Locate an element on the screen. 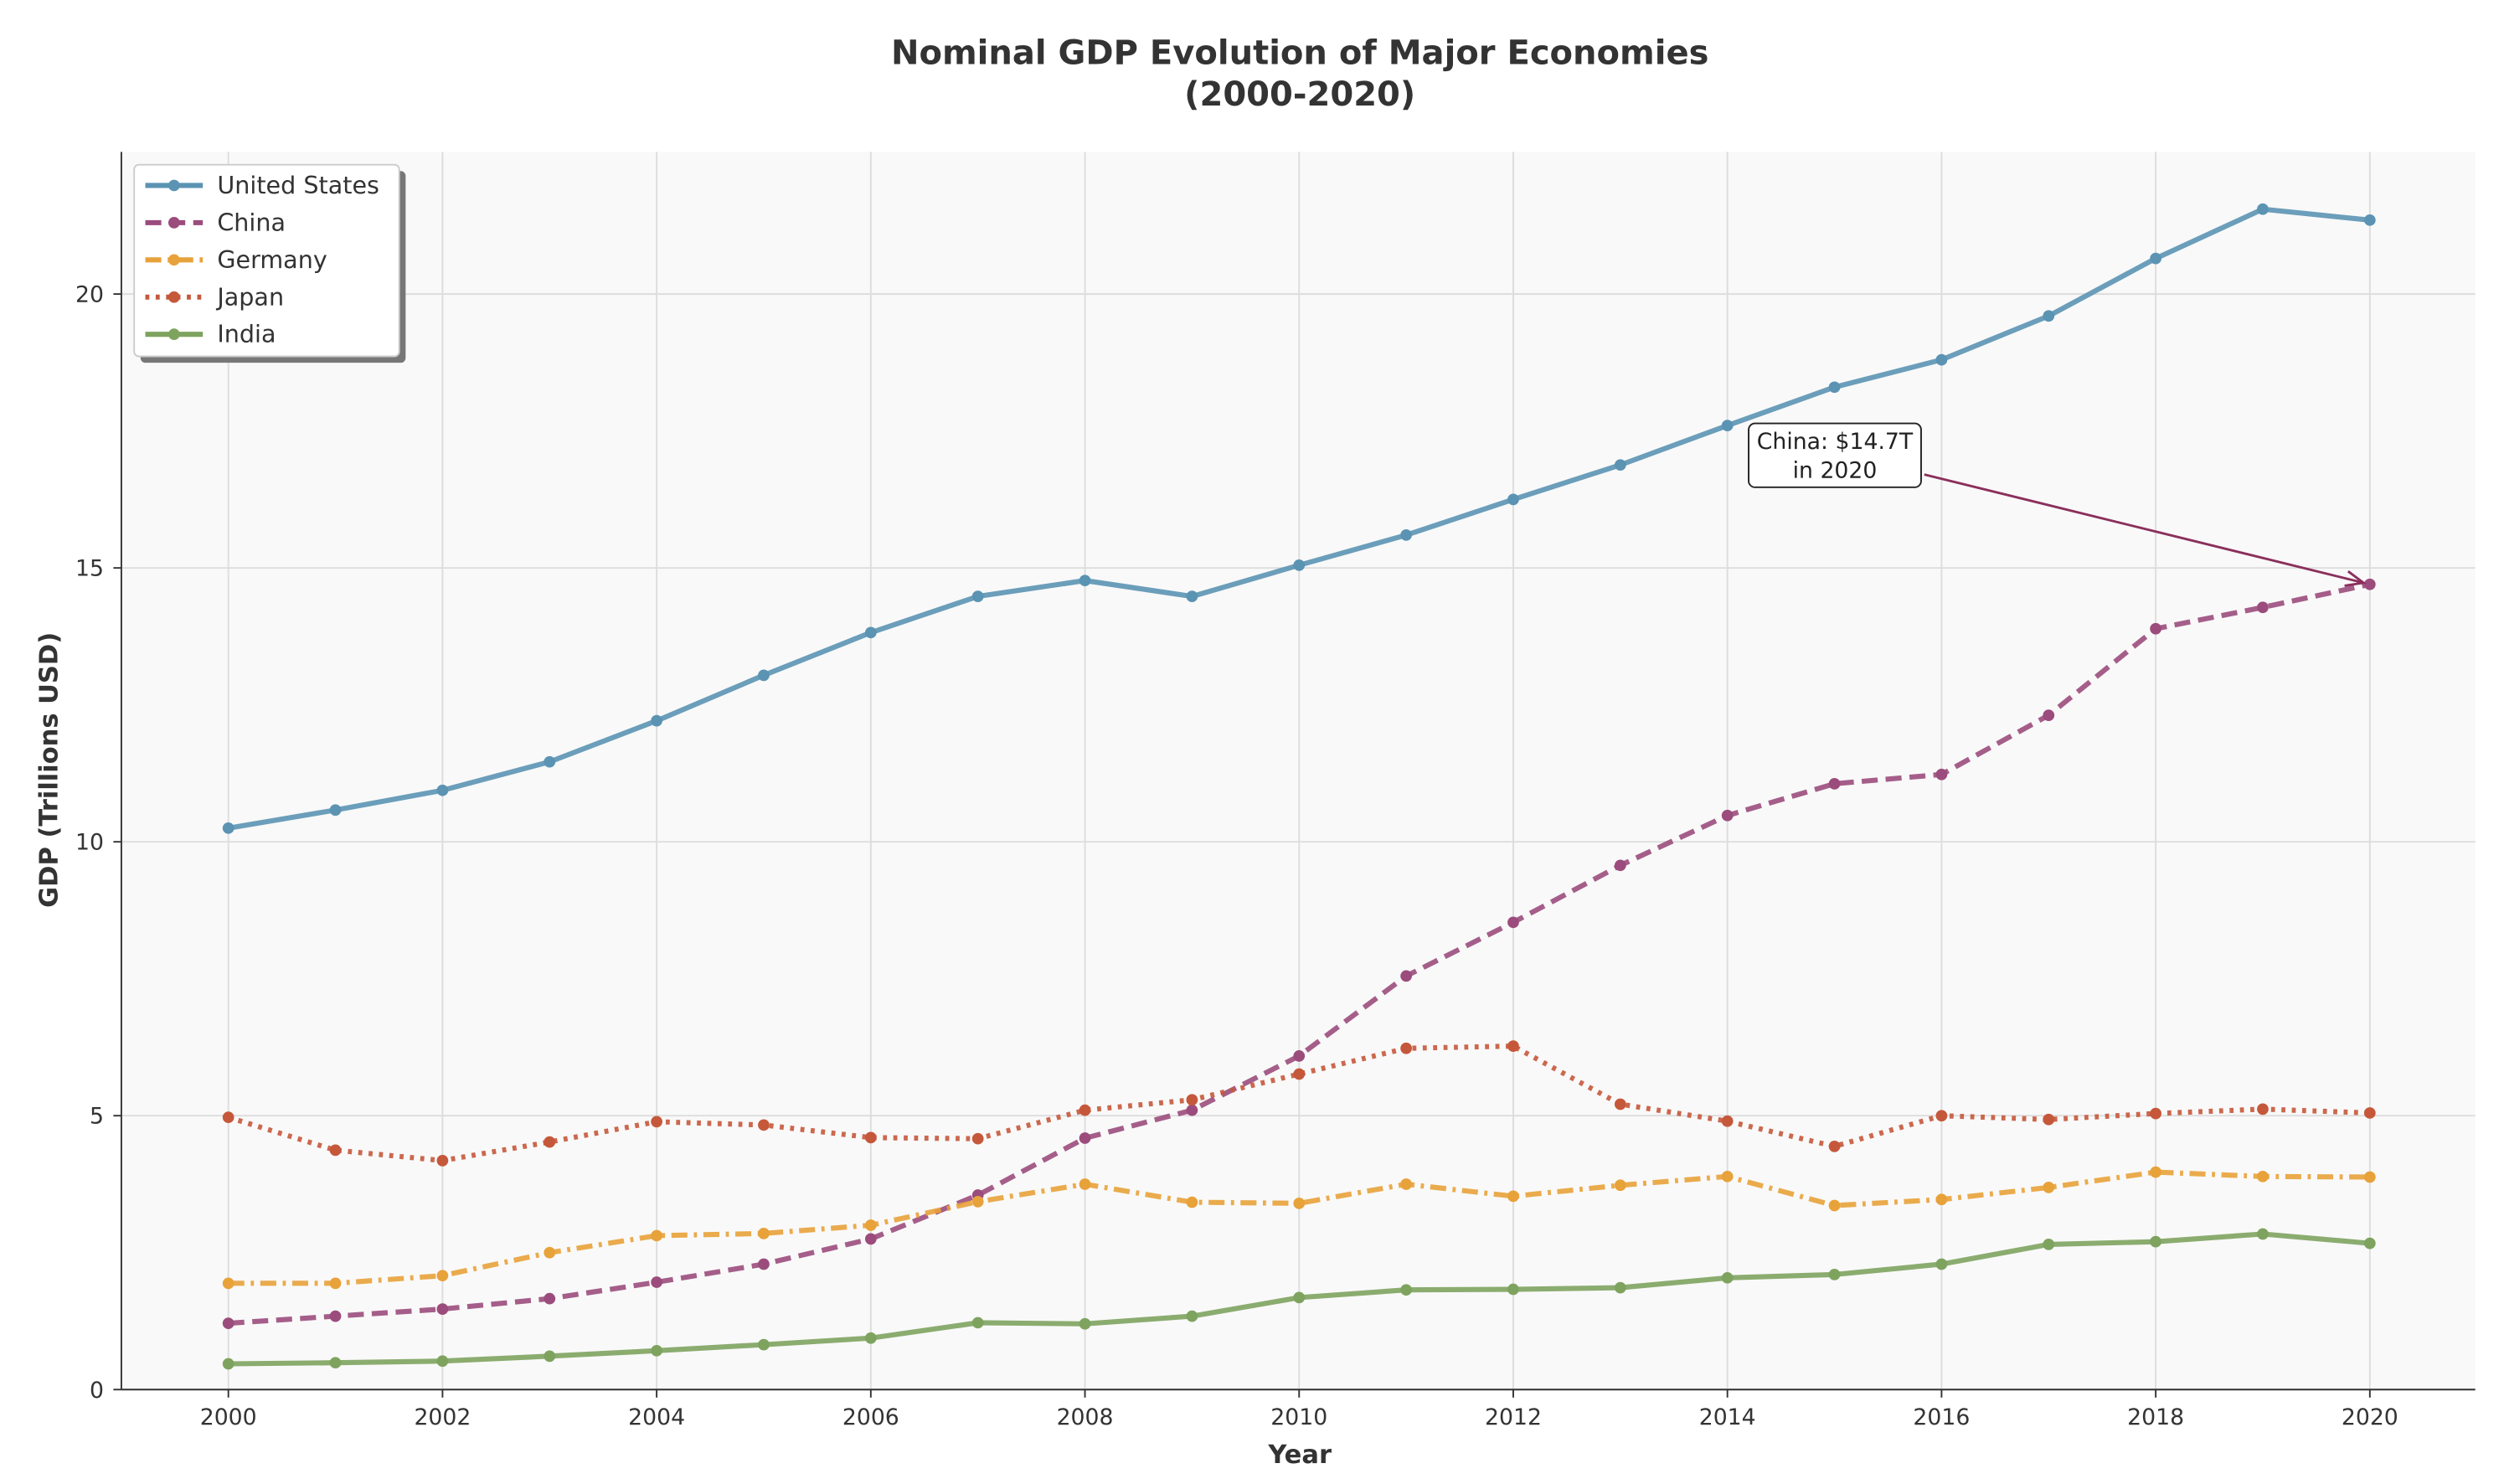  legend-item-china: China is located at coordinates (215, 222).